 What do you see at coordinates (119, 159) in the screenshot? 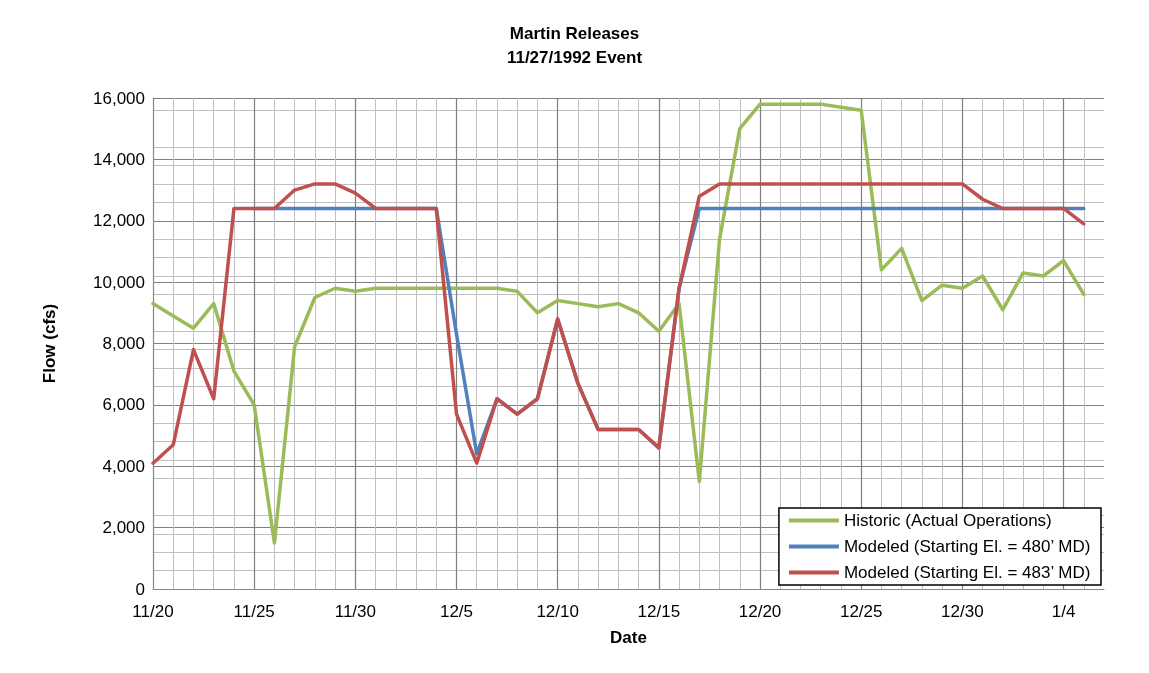
I see `y-tick-label: 14,000` at bounding box center [119, 159].